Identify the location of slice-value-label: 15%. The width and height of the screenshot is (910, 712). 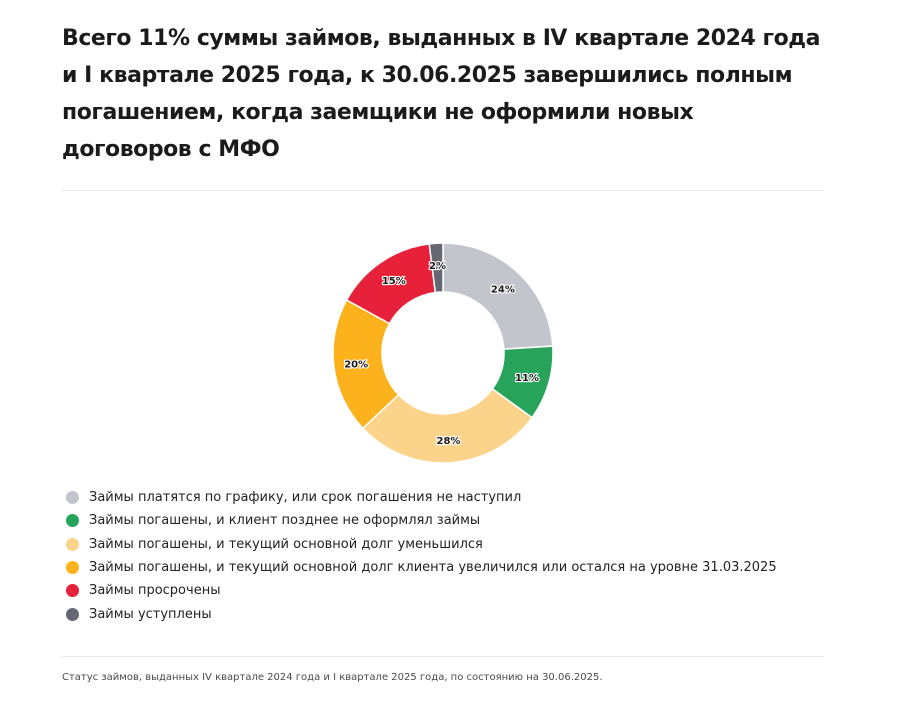
(394, 281).